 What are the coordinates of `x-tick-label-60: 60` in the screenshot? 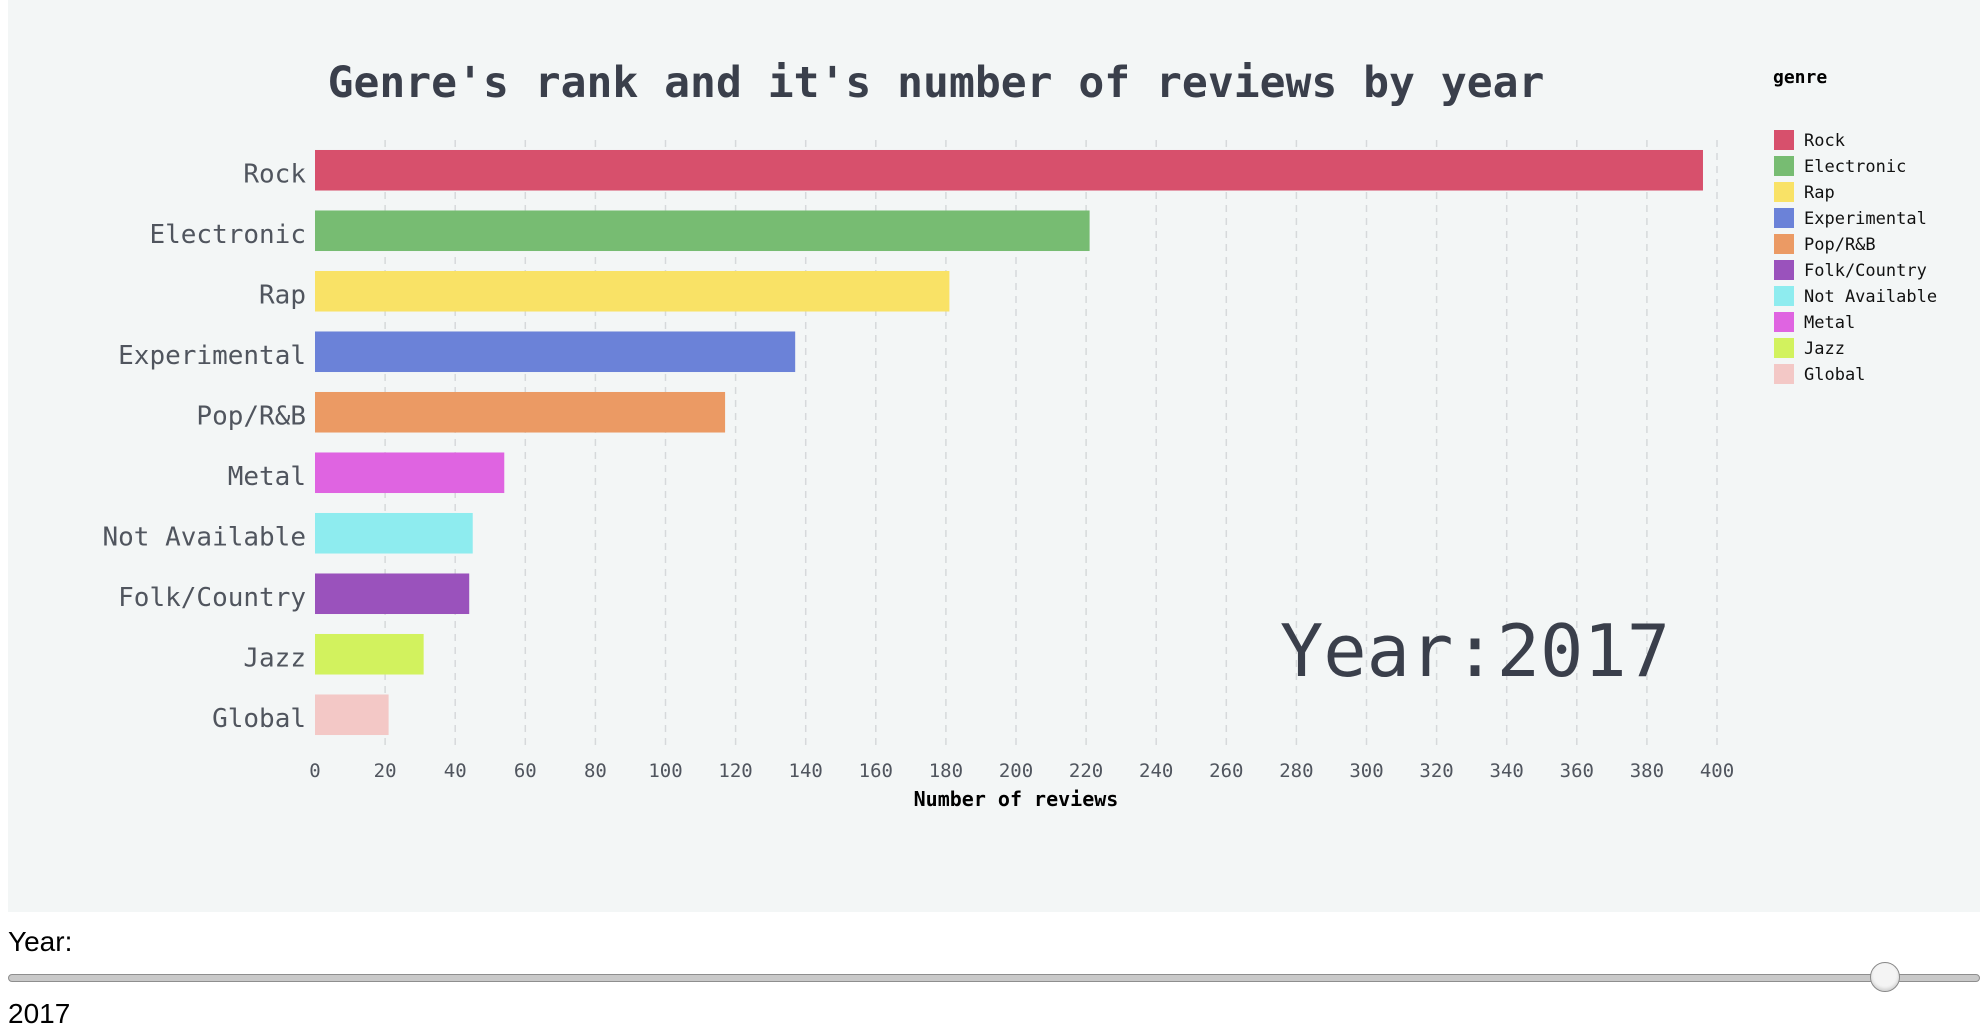 It's located at (525, 771).